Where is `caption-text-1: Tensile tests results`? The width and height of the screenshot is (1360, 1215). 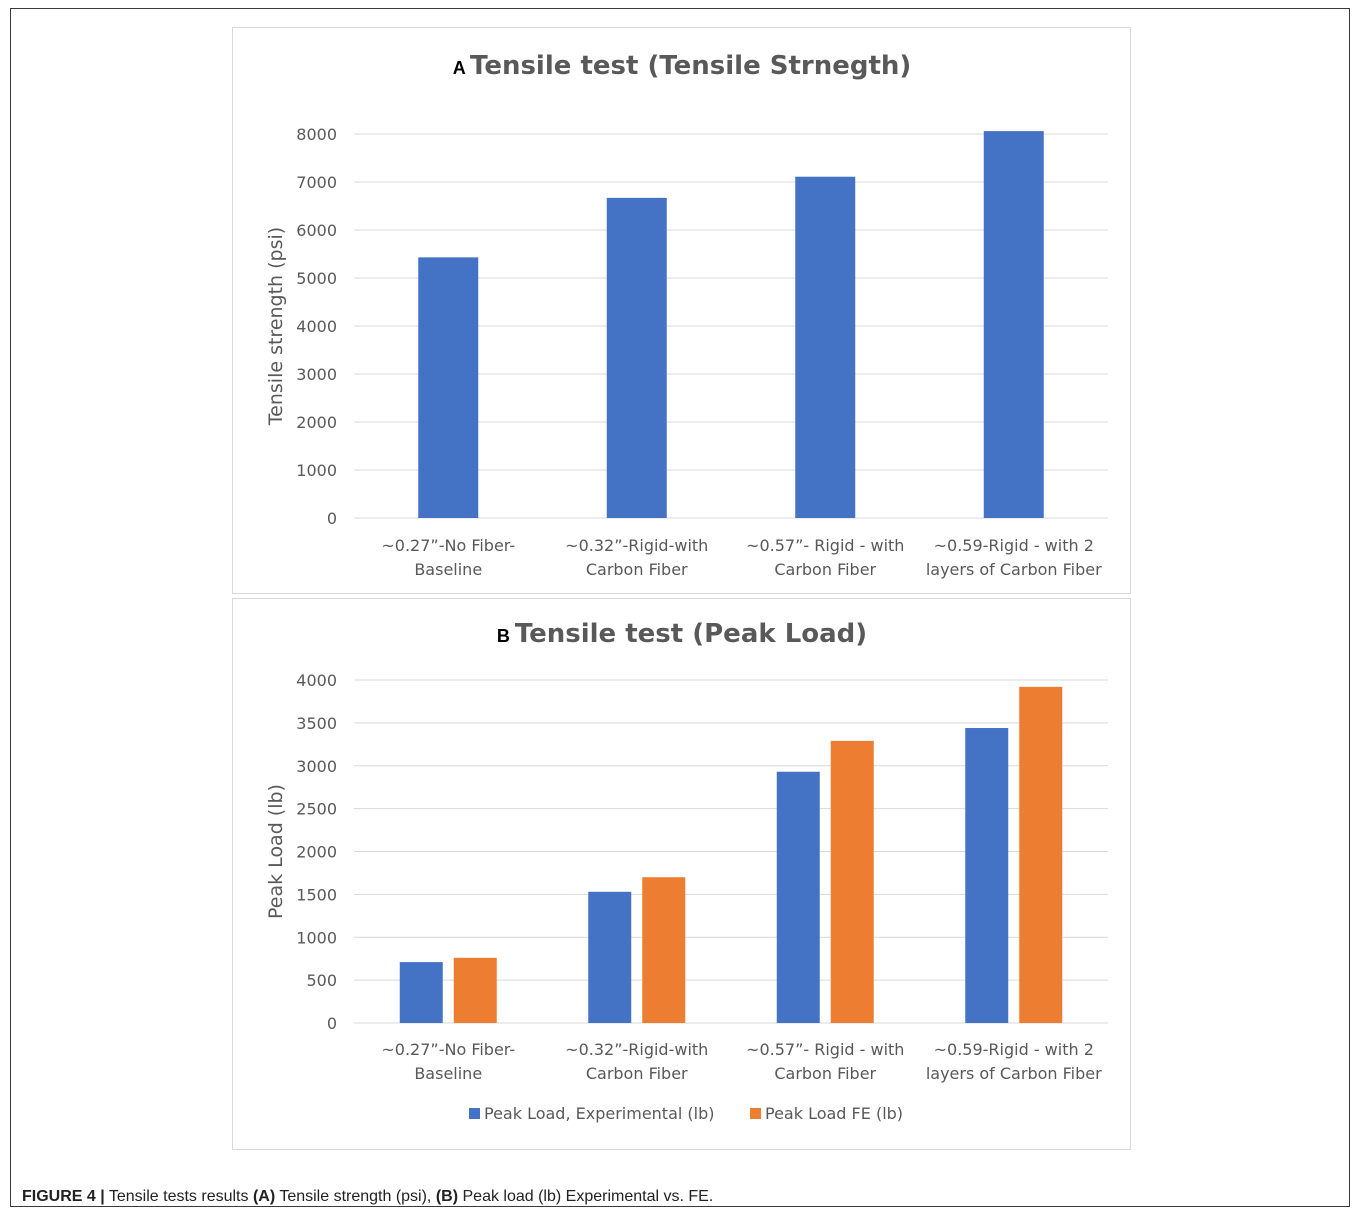 caption-text-1: Tensile tests results is located at coordinates (178, 1196).